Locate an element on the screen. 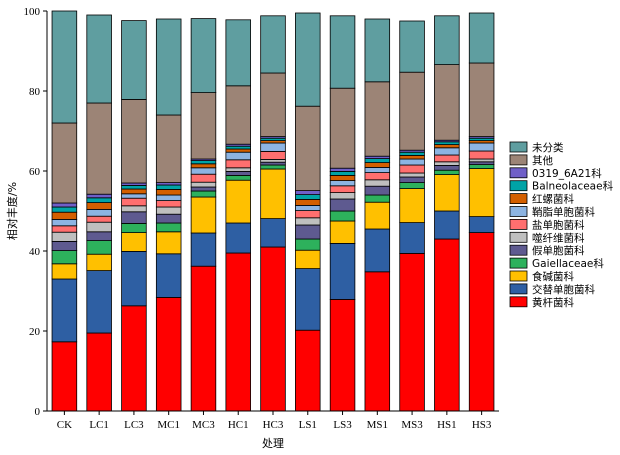 Image resolution: width=620 pixels, height=455 pixels. bar-segment-lc1-s10 is located at coordinates (99, 196).